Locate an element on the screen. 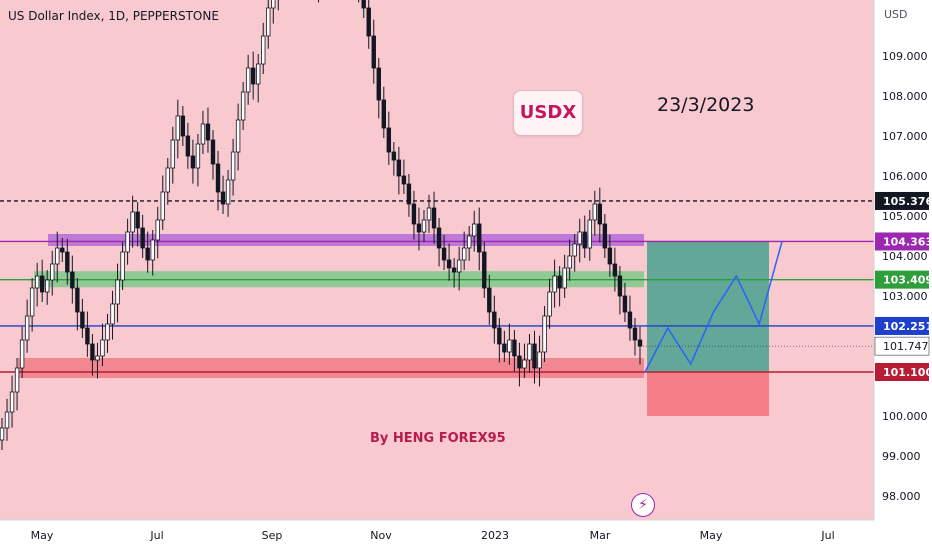 This screenshot has height=550, width=932. lightning-icon: ⚡ is located at coordinates (643, 505).